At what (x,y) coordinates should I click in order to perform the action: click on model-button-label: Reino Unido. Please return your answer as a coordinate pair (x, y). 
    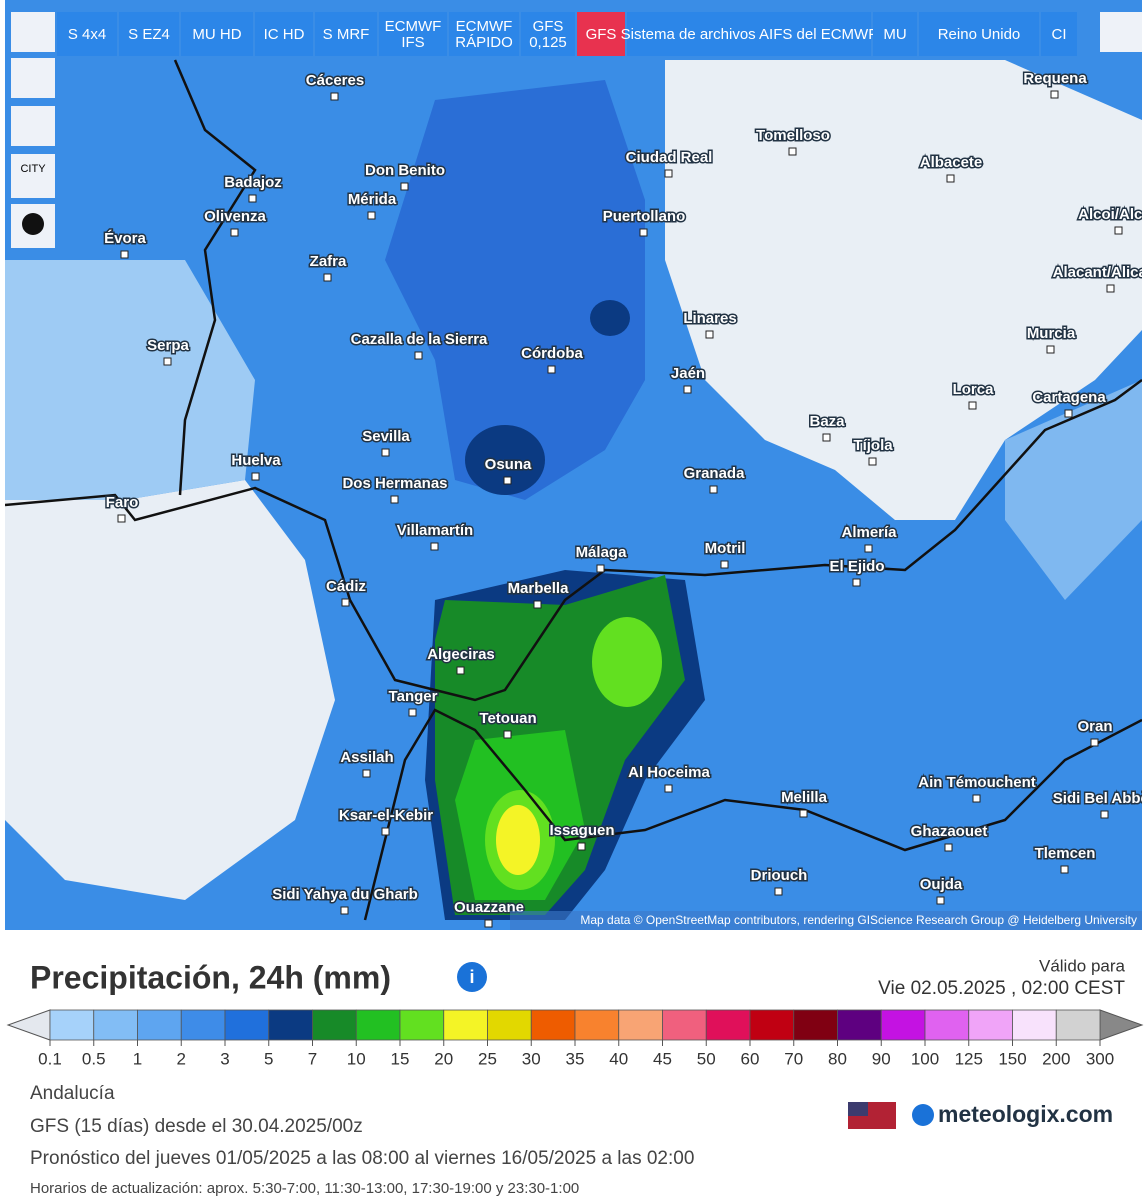
    Looking at the image, I should click on (979, 34).